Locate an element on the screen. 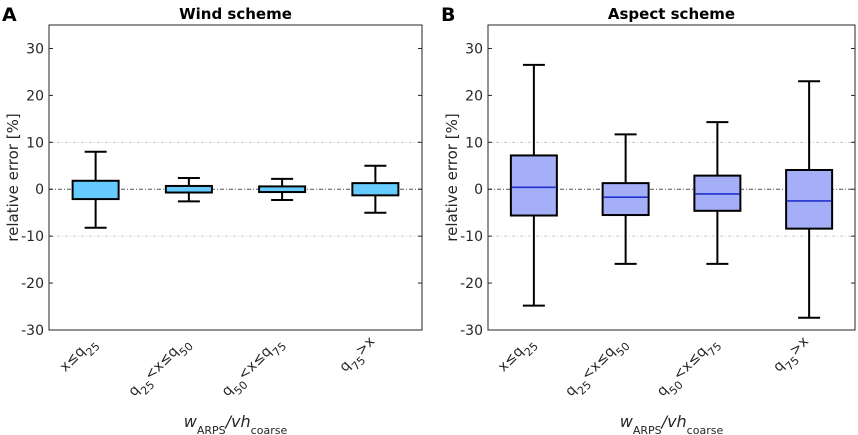 This screenshot has width=858, height=435. chart-title: Wind scheme is located at coordinates (235, 14).